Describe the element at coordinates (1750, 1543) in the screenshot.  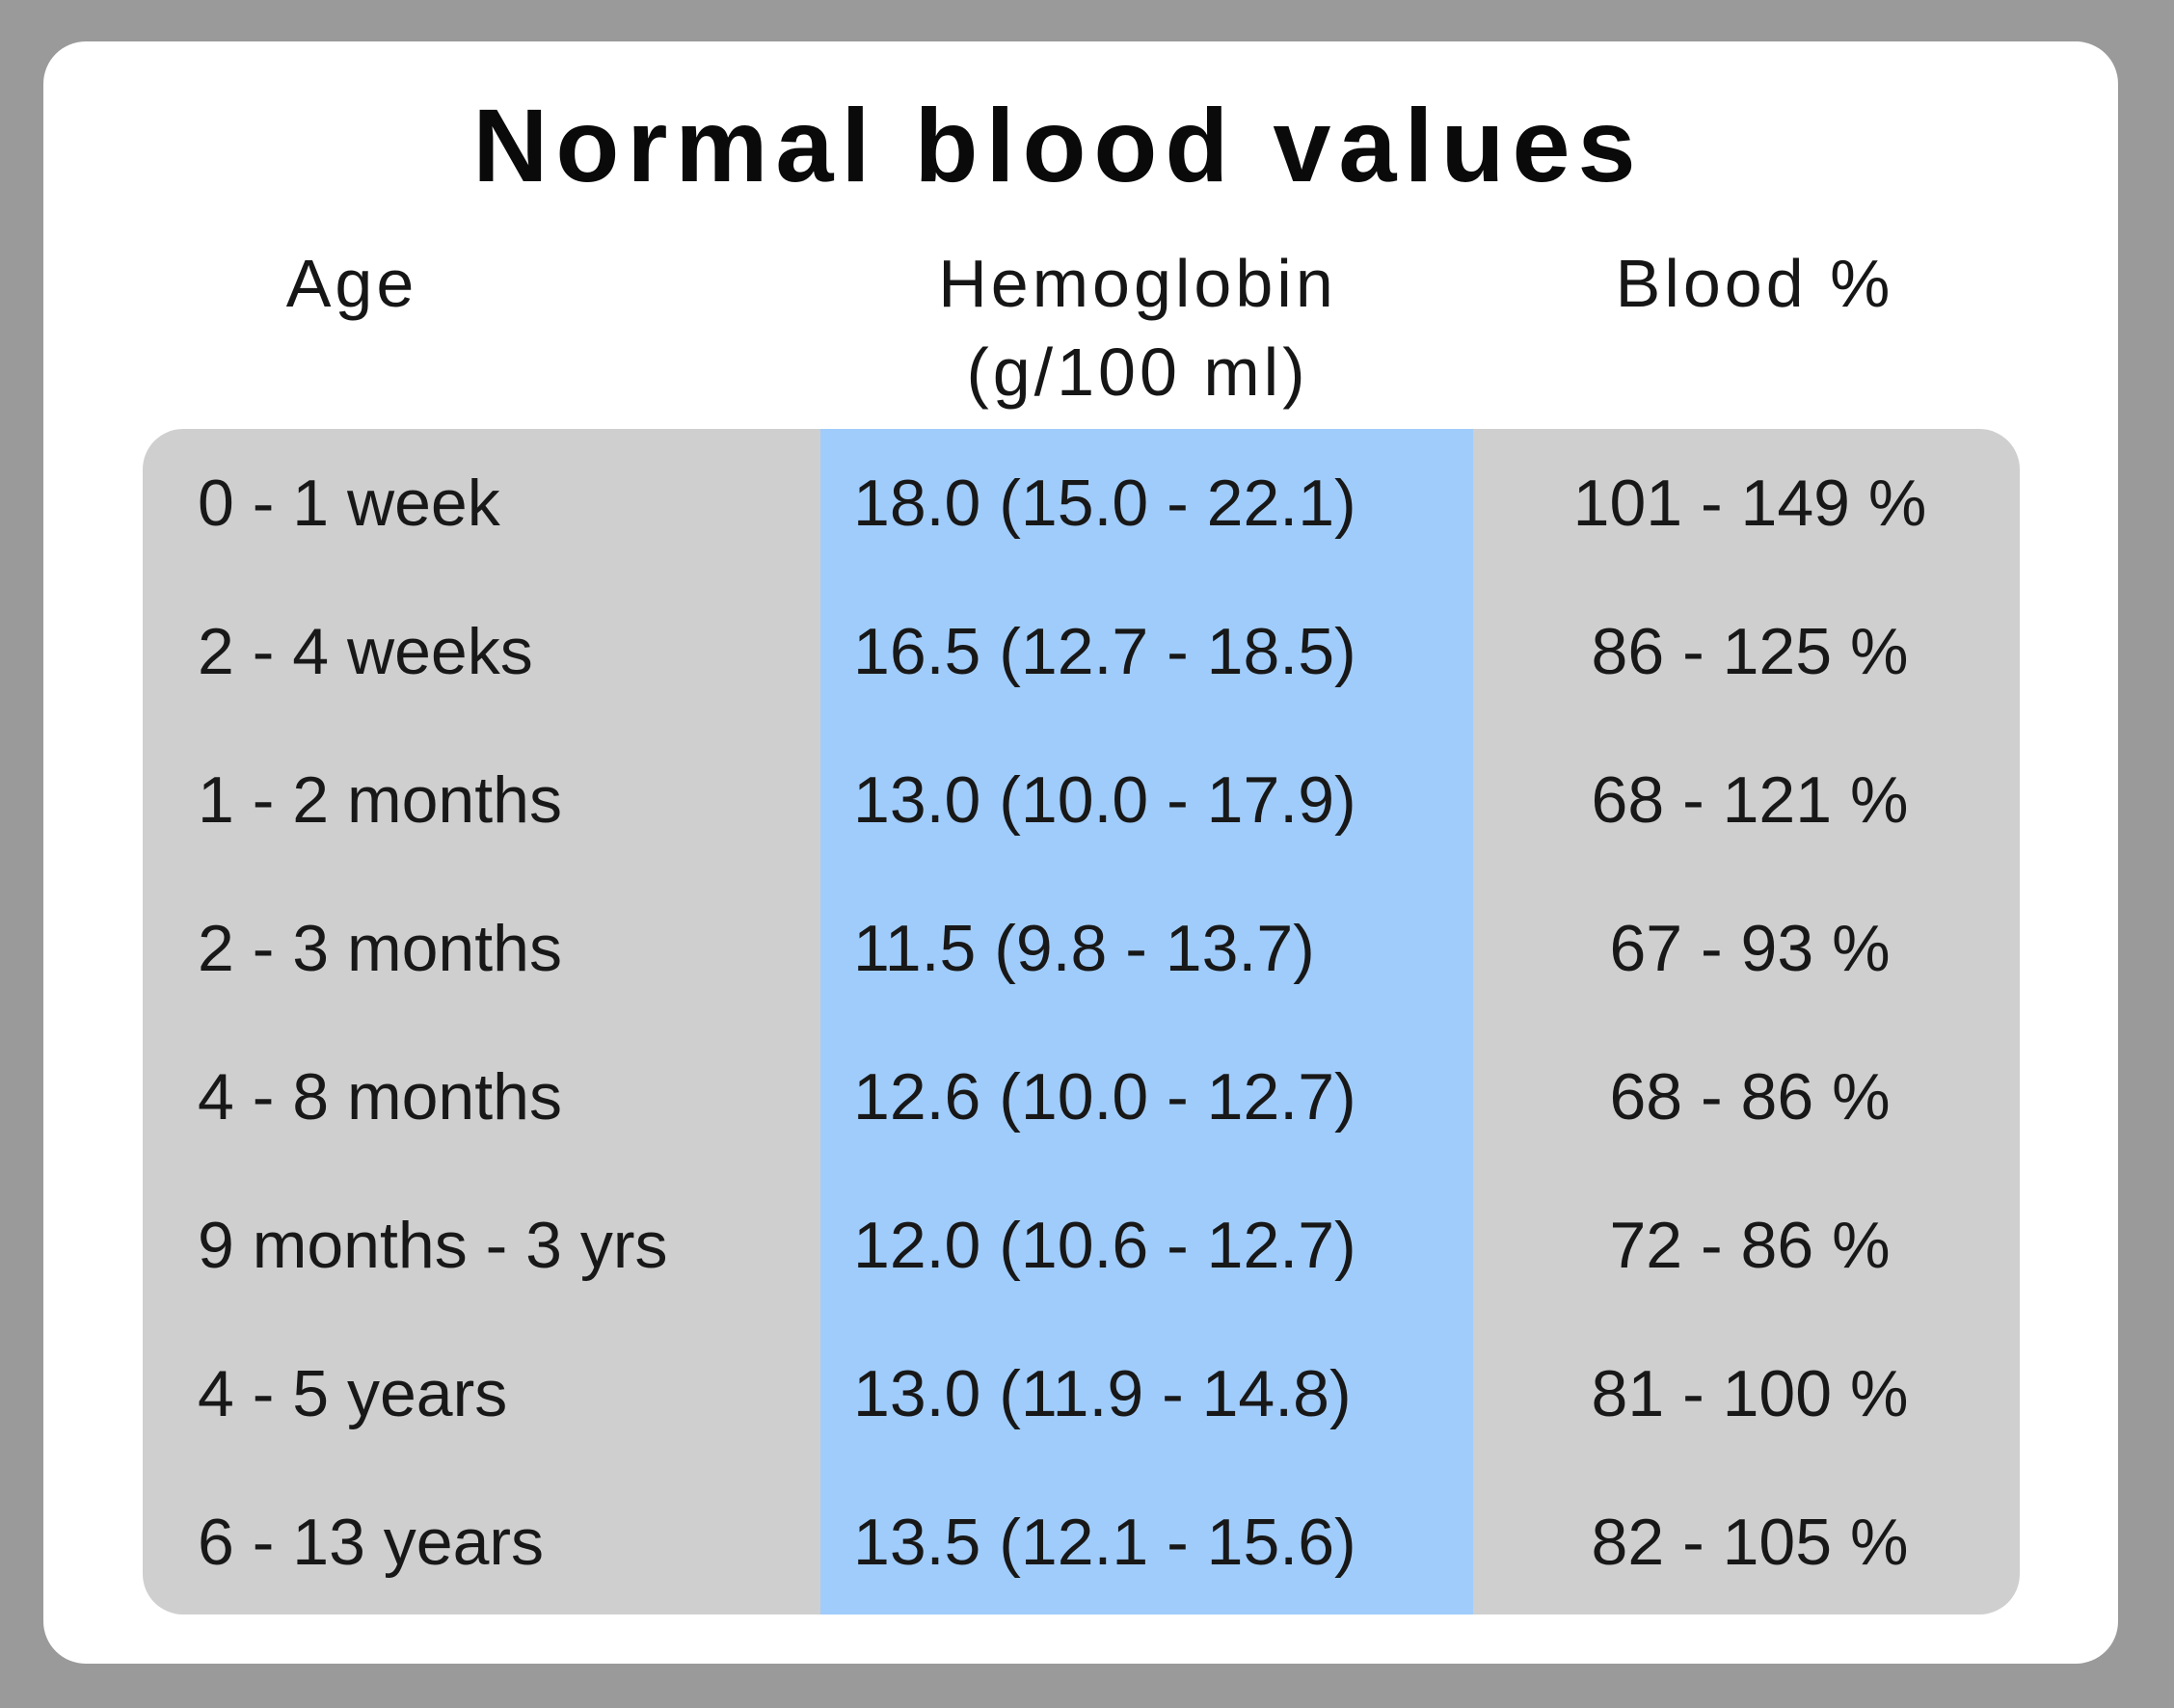
I see `cell-blood-percent: 82 - 105 %` at that location.